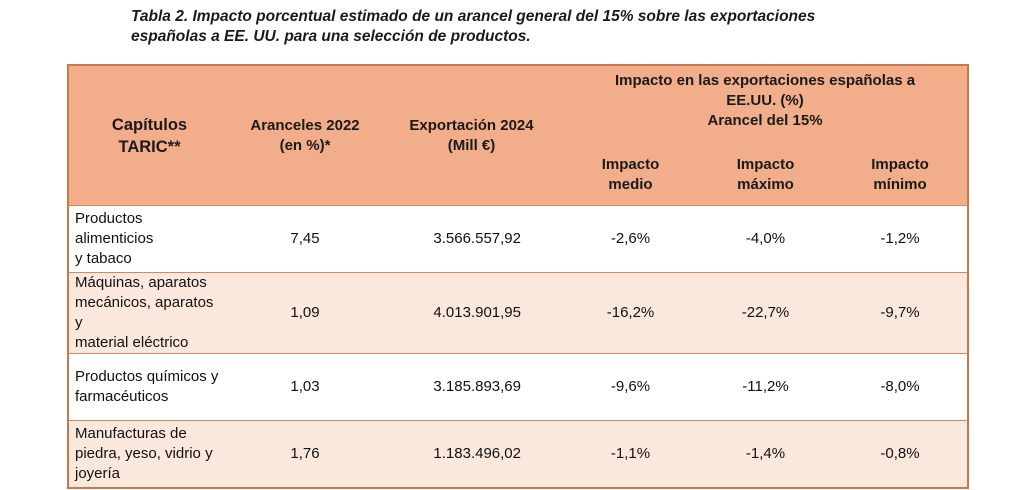  What do you see at coordinates (765, 164) in the screenshot?
I see `header-impact-max-line-1: Impacto` at bounding box center [765, 164].